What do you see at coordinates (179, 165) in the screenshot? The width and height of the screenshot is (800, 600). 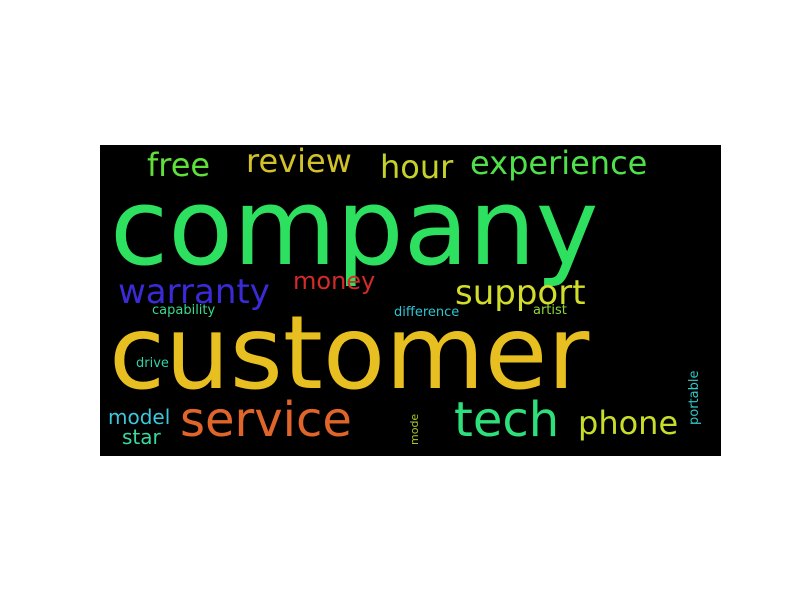 I see `word-free: free` at bounding box center [179, 165].